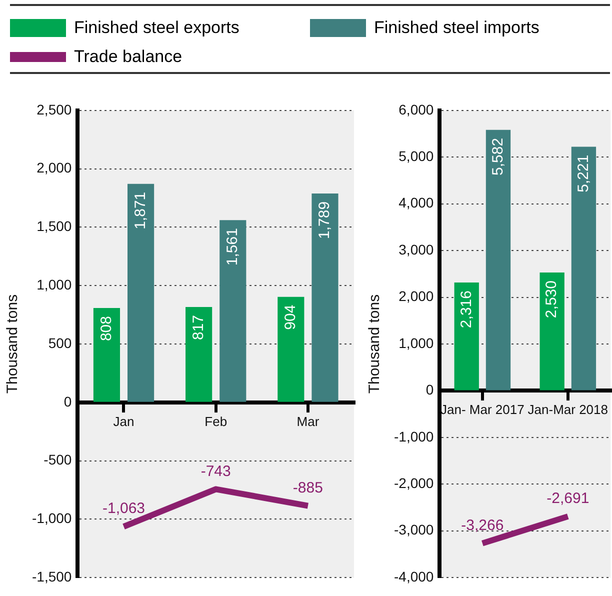  Describe the element at coordinates (497, 157) in the screenshot. I see `data-label: 5,582` at that location.